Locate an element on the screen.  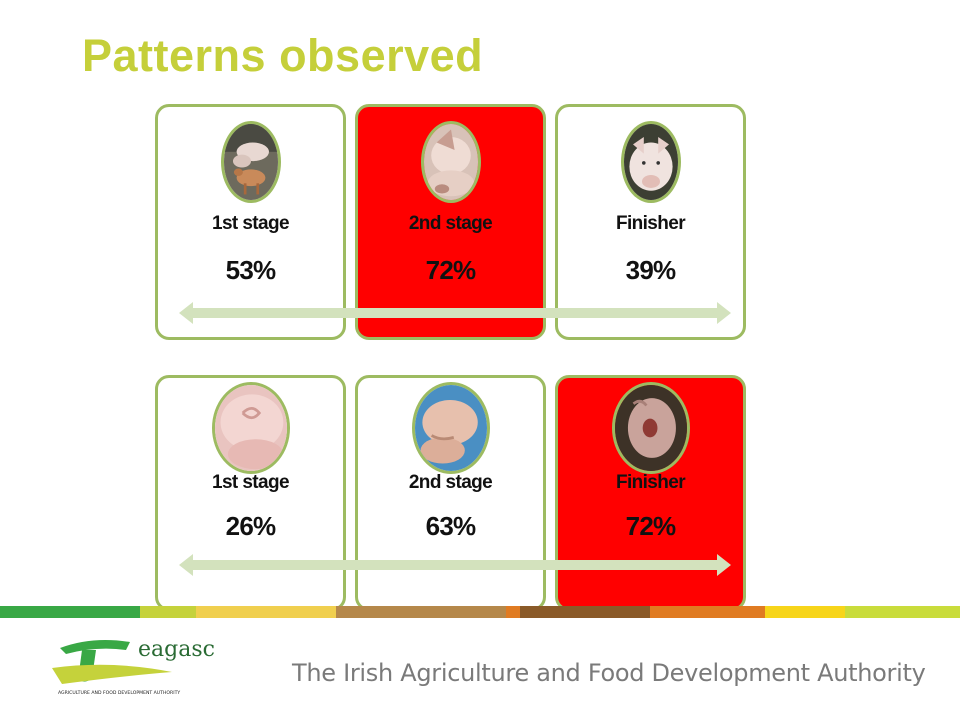
stage-card: Finisher 39% is located at coordinates (650, 222).